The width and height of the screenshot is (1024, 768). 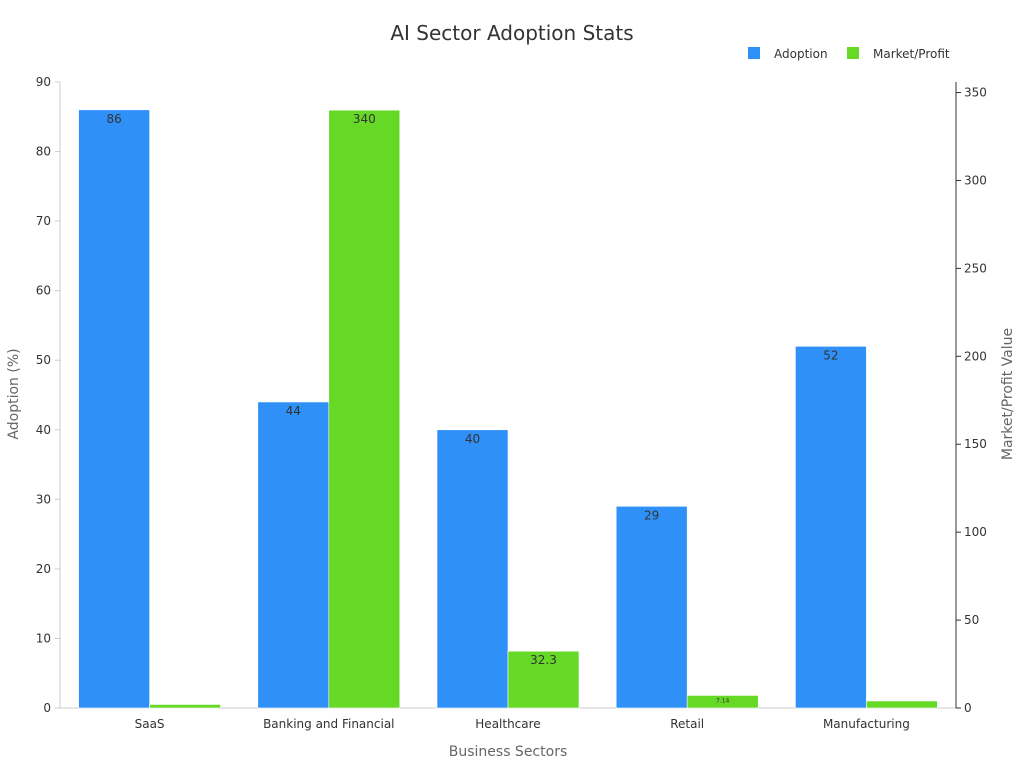 What do you see at coordinates (47, 708) in the screenshot?
I see `y-left-tick-label: 0` at bounding box center [47, 708].